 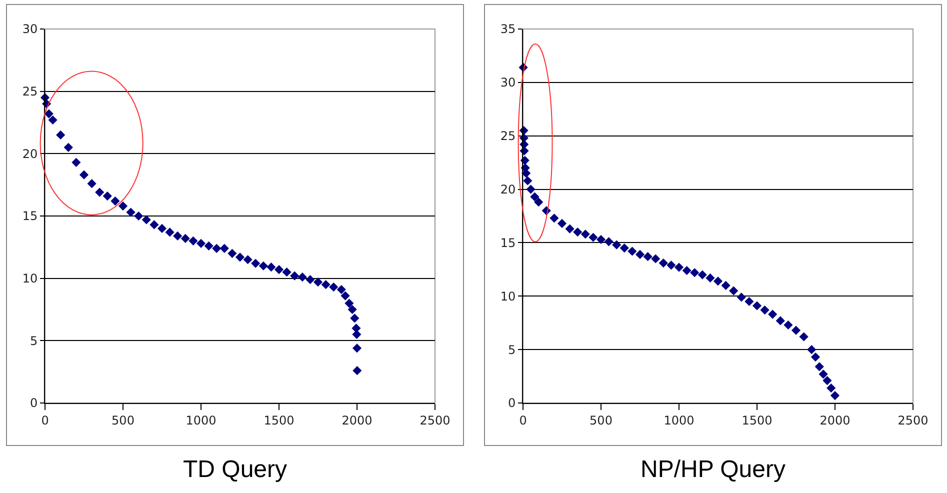 I want to click on x-tick-label: 2500, so click(x=913, y=420).